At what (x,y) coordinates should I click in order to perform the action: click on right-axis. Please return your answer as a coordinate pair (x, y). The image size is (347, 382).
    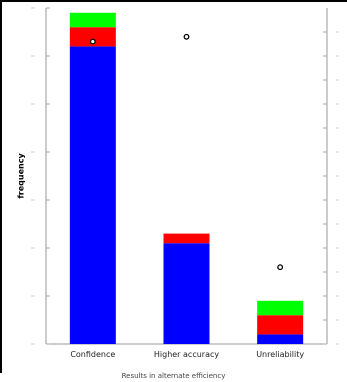
    Looking at the image, I should click on (331, 188).